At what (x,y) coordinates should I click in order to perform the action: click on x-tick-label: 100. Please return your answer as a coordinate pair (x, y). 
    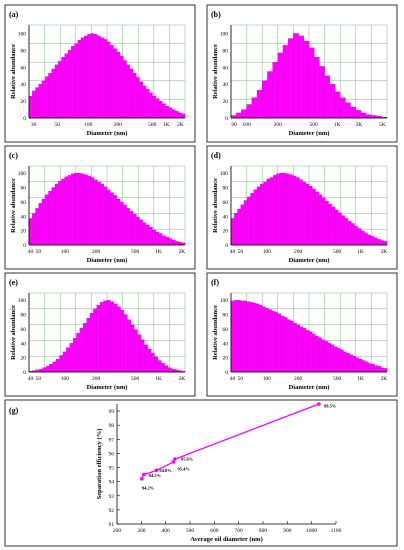
    Looking at the image, I should click on (65, 379).